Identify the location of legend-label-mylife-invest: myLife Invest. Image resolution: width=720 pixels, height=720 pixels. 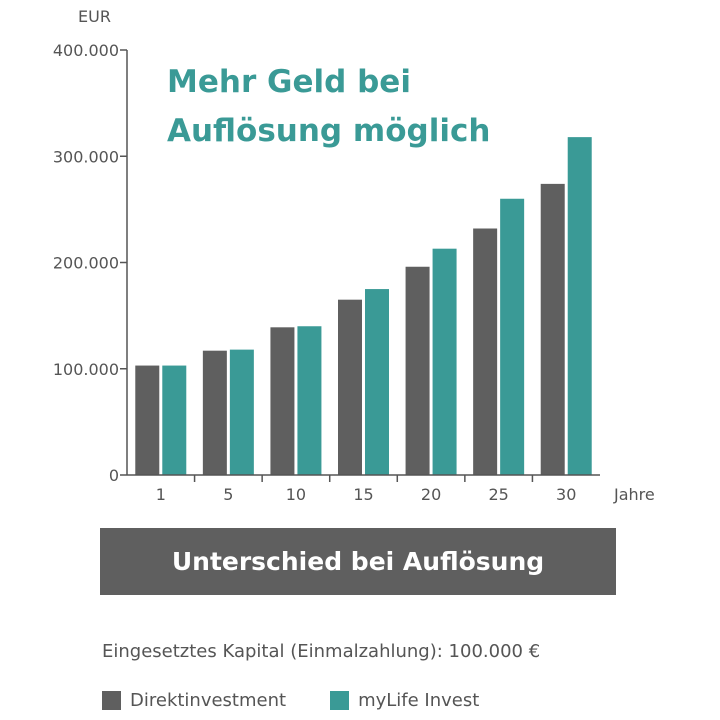
(419, 700).